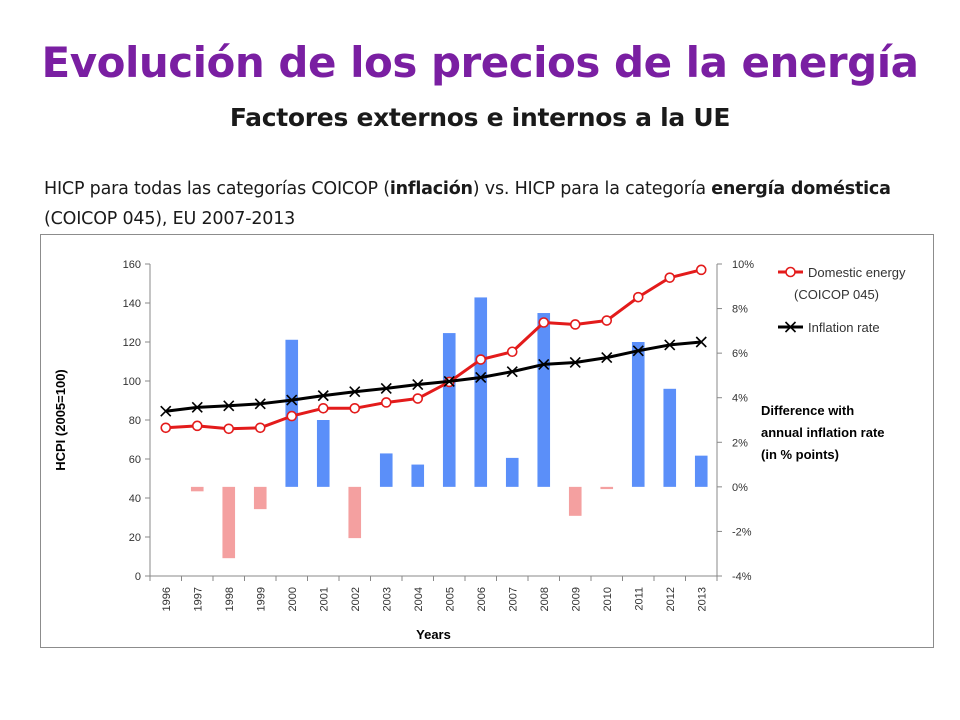 The width and height of the screenshot is (960, 720). I want to click on difference-bar-2010, so click(607, 488).